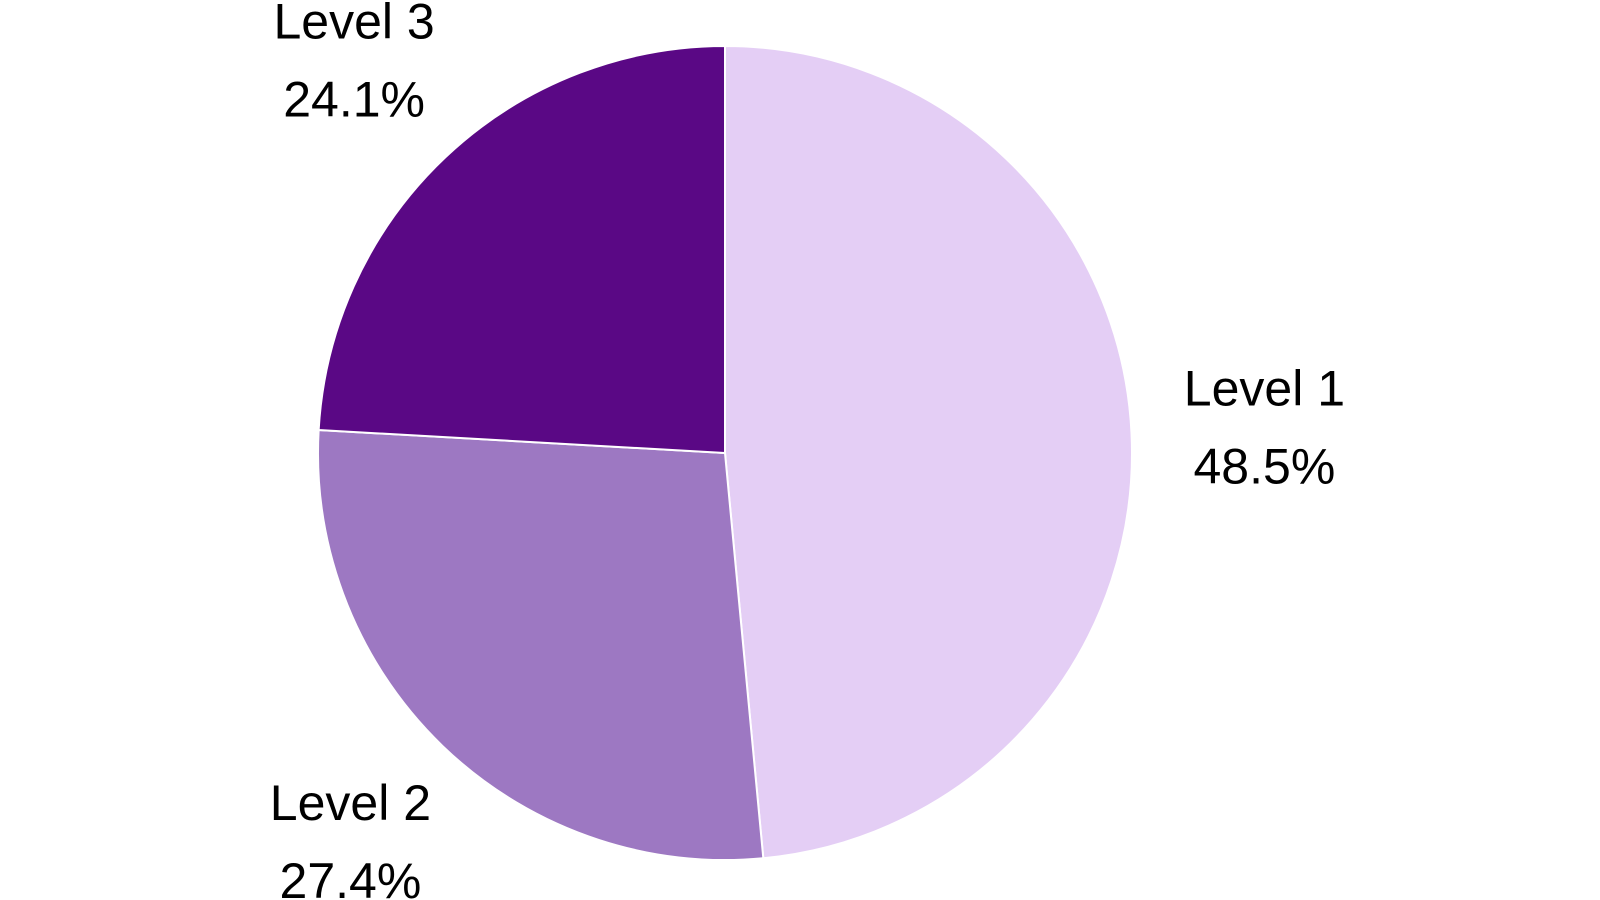  Describe the element at coordinates (351, 876) in the screenshot. I see `slice-percent-2: 27.4%` at that location.